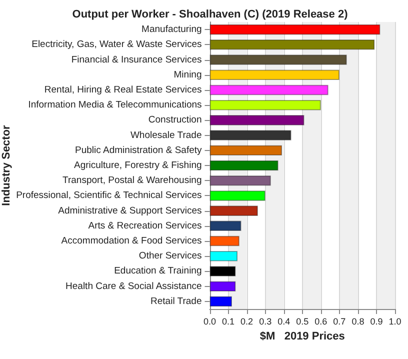 Image resolution: width=408 pixels, height=359 pixels. What do you see at coordinates (302, 321) in the screenshot?
I see `x-tick-label: 0.5` at bounding box center [302, 321].